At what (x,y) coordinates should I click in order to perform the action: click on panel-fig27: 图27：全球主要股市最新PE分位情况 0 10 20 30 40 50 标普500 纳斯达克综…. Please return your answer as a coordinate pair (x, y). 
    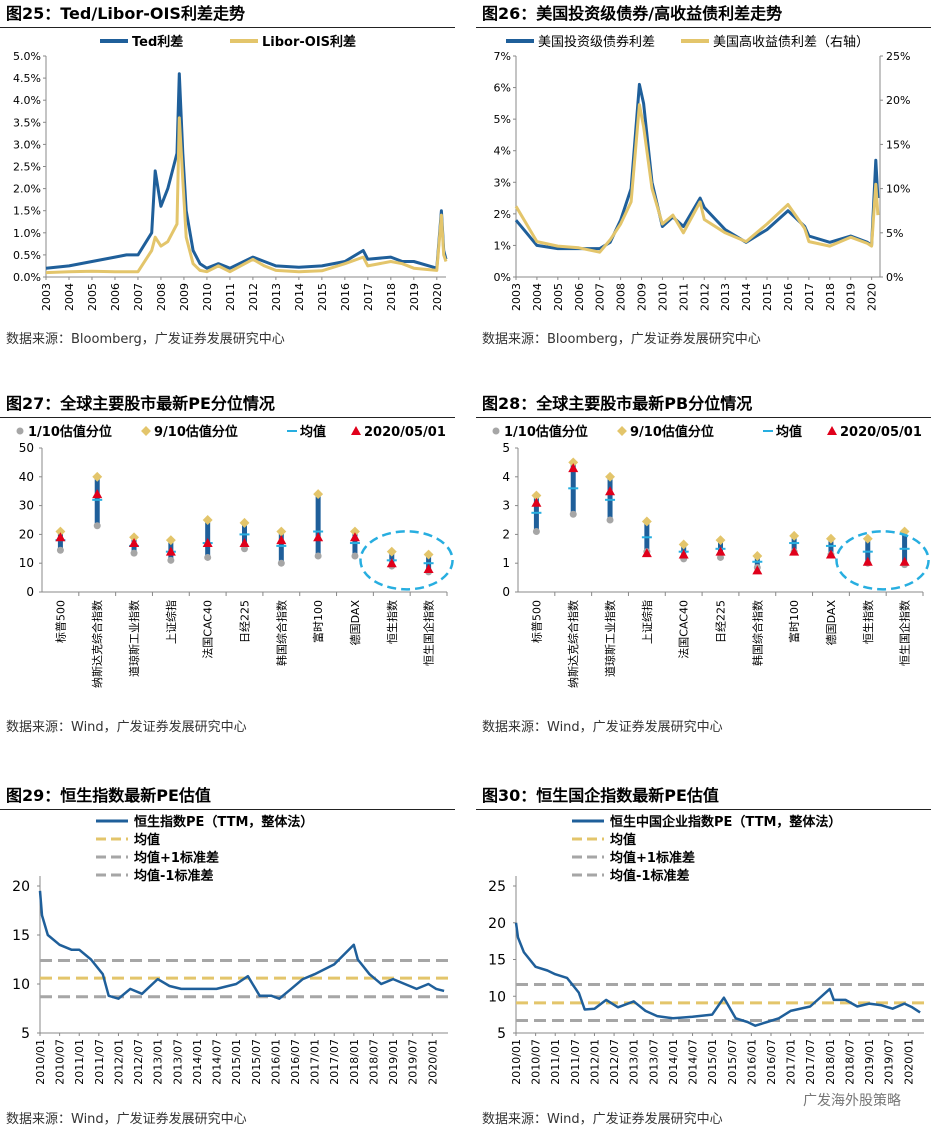
    Looking at the image, I should click on (227, 562).